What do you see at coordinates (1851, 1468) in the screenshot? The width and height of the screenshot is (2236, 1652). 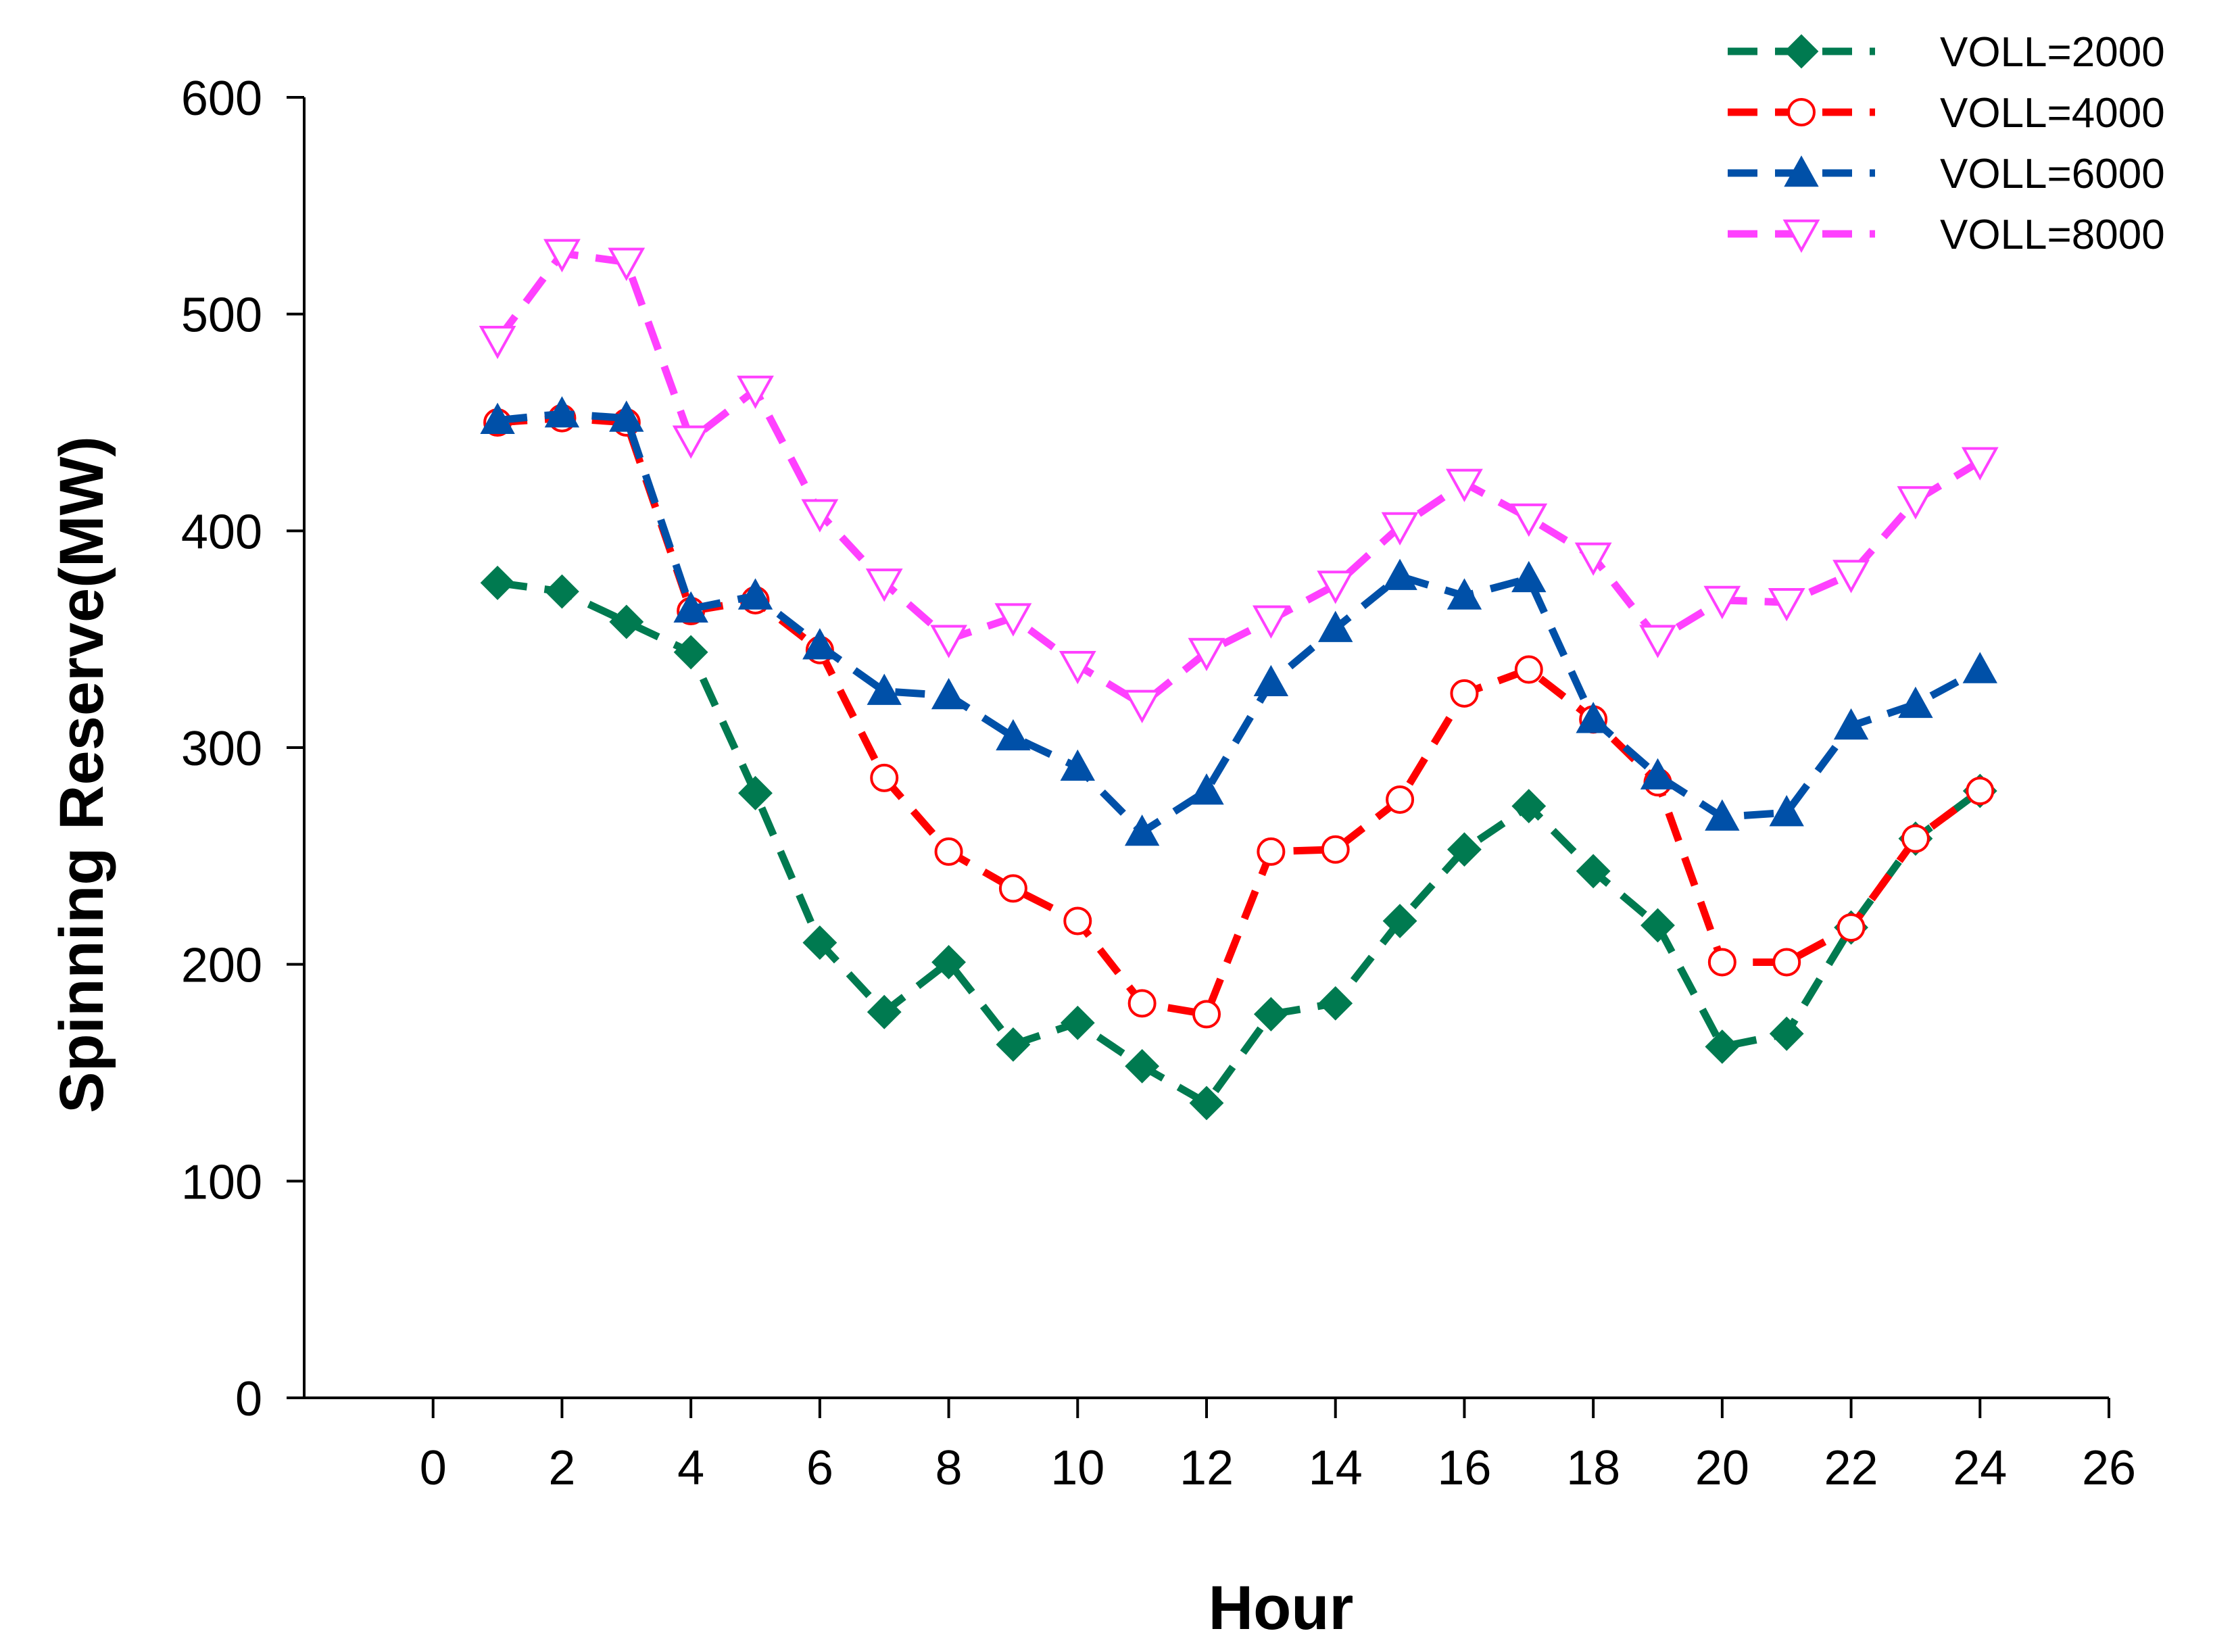 I see `x-tick-label: 22` at bounding box center [1851, 1468].